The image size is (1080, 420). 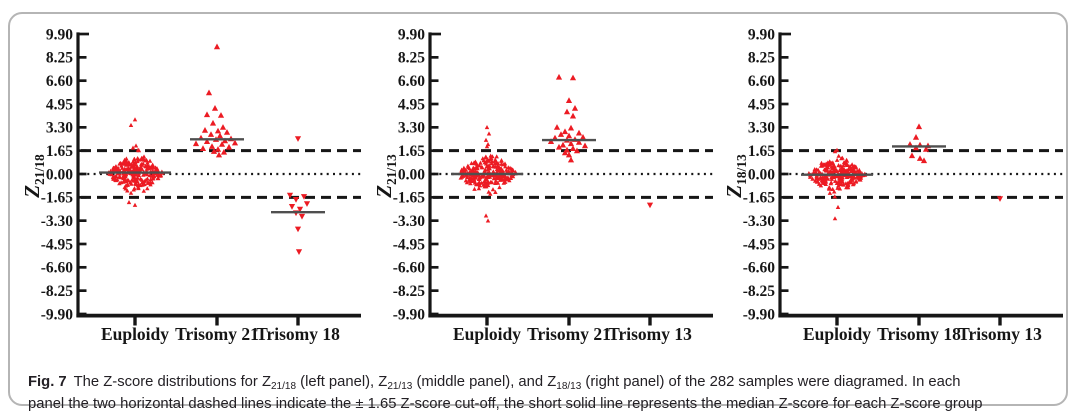 What do you see at coordinates (385, 176) in the screenshot?
I see `y-axis-title: Z21/13` at bounding box center [385, 176].